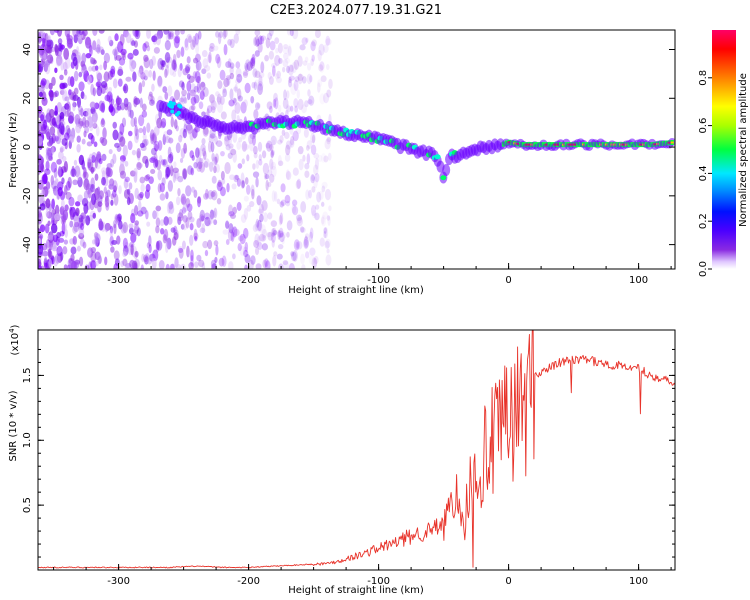  What do you see at coordinates (27, 505) in the screenshot?
I see `y-tick-label: 0.5` at bounding box center [27, 505].